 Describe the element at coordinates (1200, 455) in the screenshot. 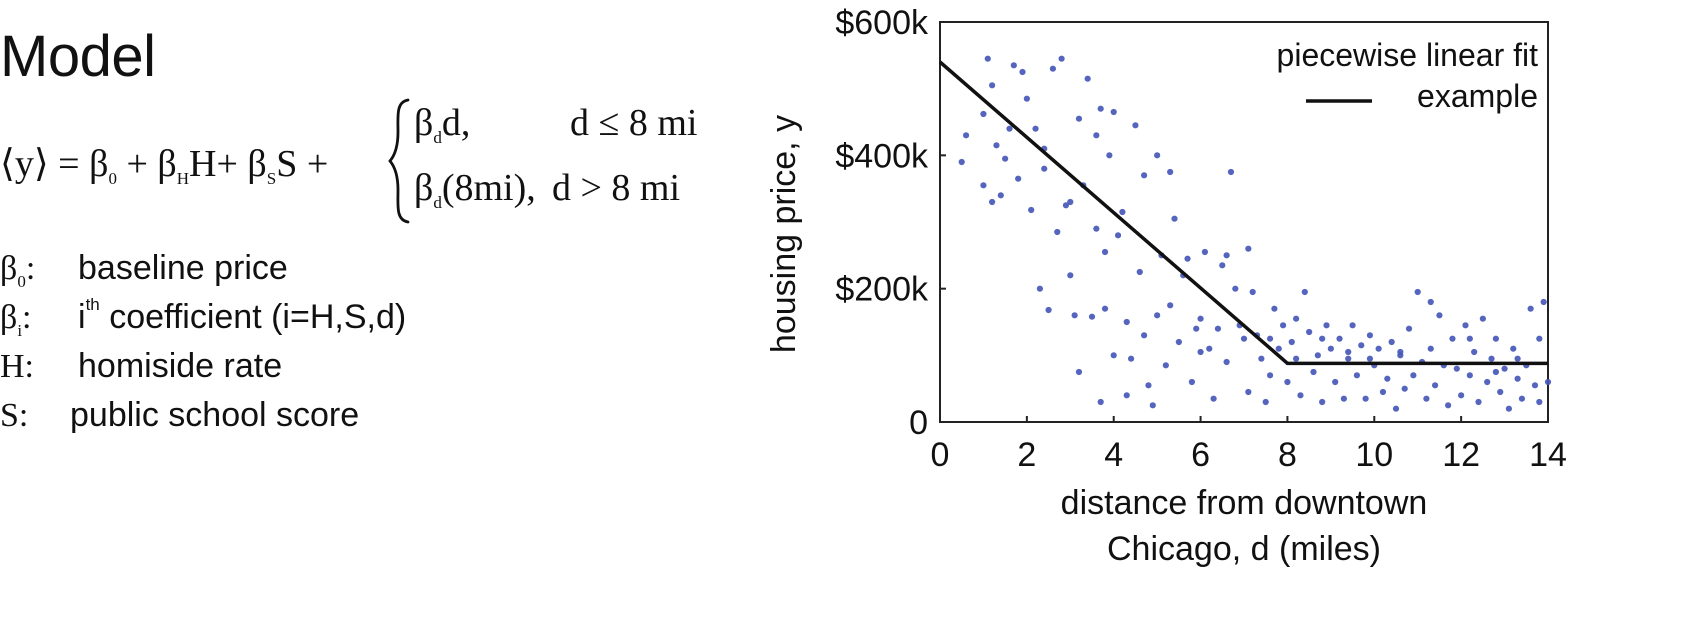

I see `x-tick-label-6: 6` at that location.